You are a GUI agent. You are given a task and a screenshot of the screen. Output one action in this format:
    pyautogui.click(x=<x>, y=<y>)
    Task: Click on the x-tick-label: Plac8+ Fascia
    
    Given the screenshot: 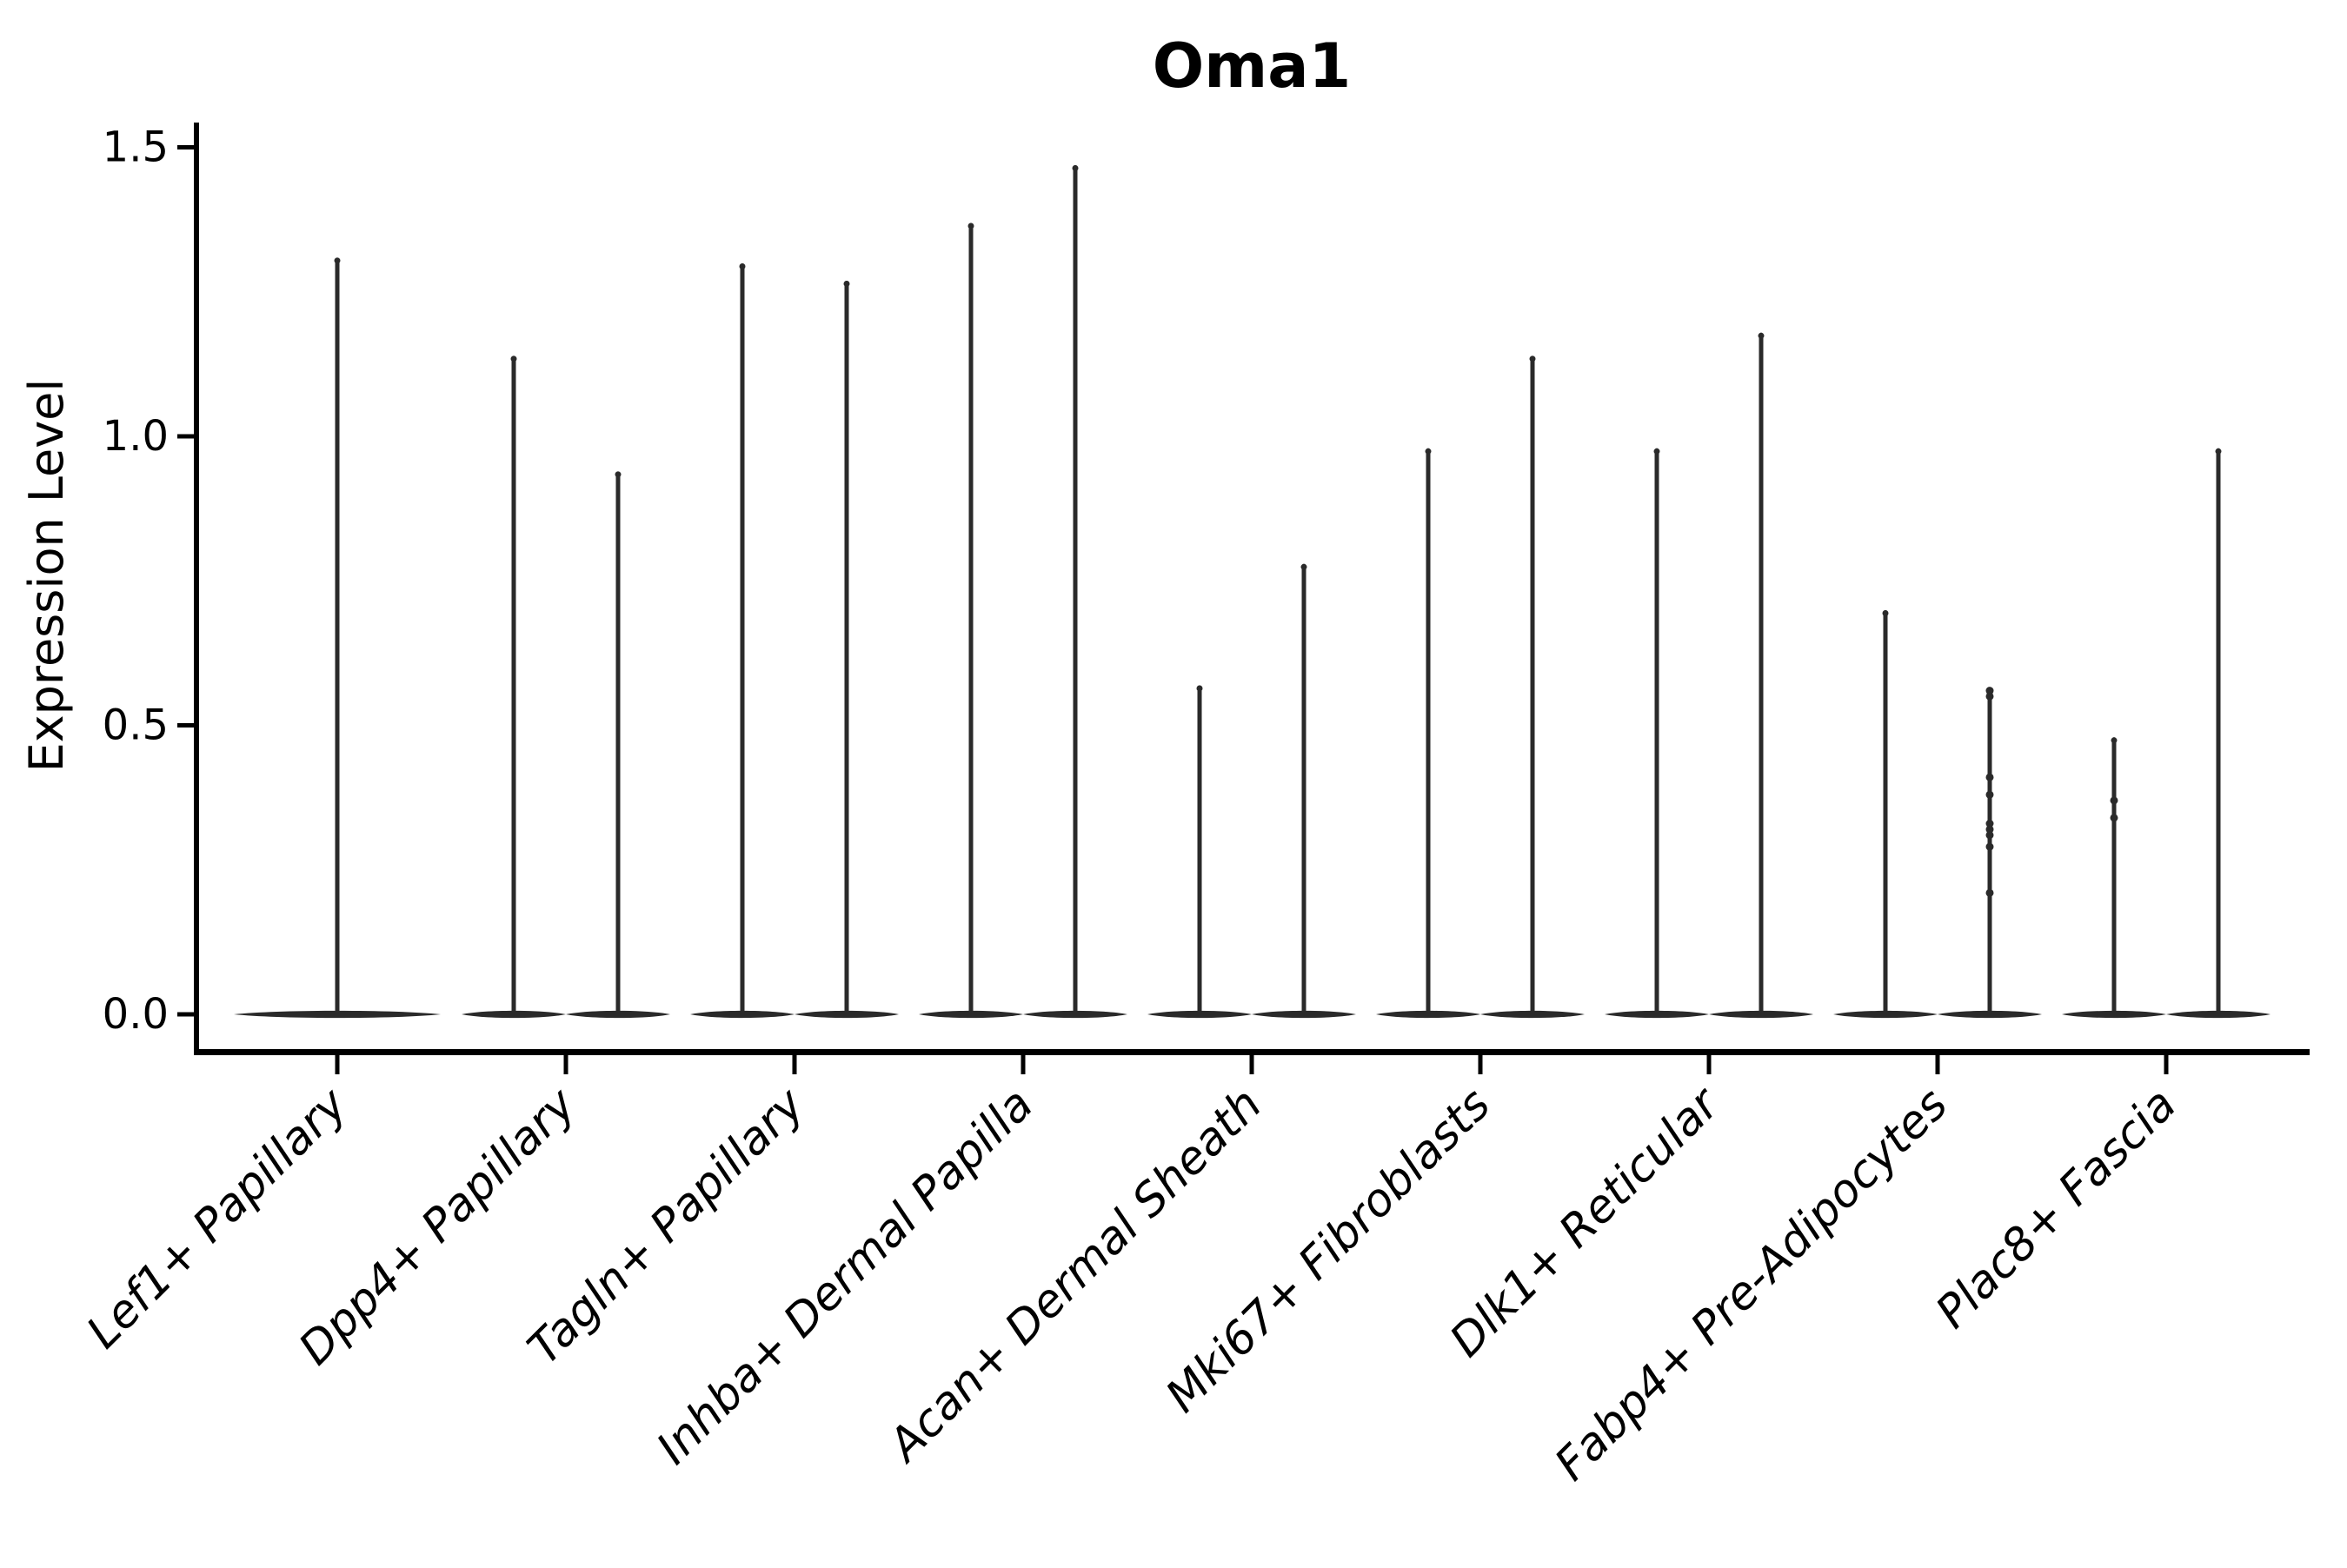 What is the action you would take?
    pyautogui.click(x=2056, y=1209)
    